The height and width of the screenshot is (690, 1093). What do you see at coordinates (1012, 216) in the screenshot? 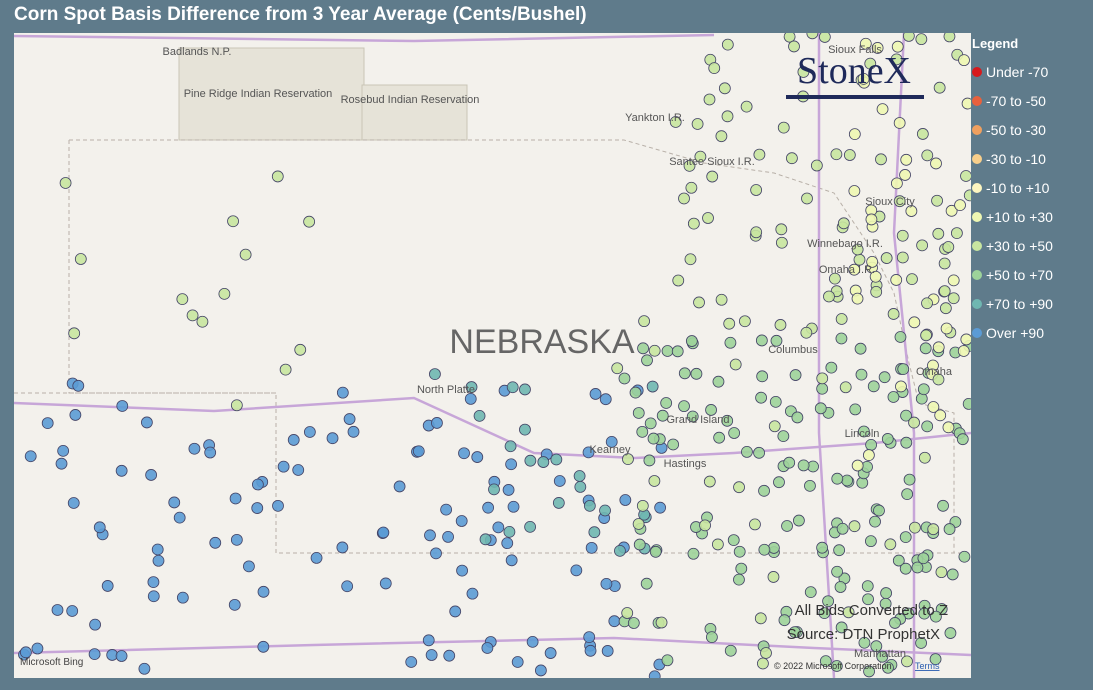
I see `legend-item: +10 to +30` at bounding box center [1012, 216].